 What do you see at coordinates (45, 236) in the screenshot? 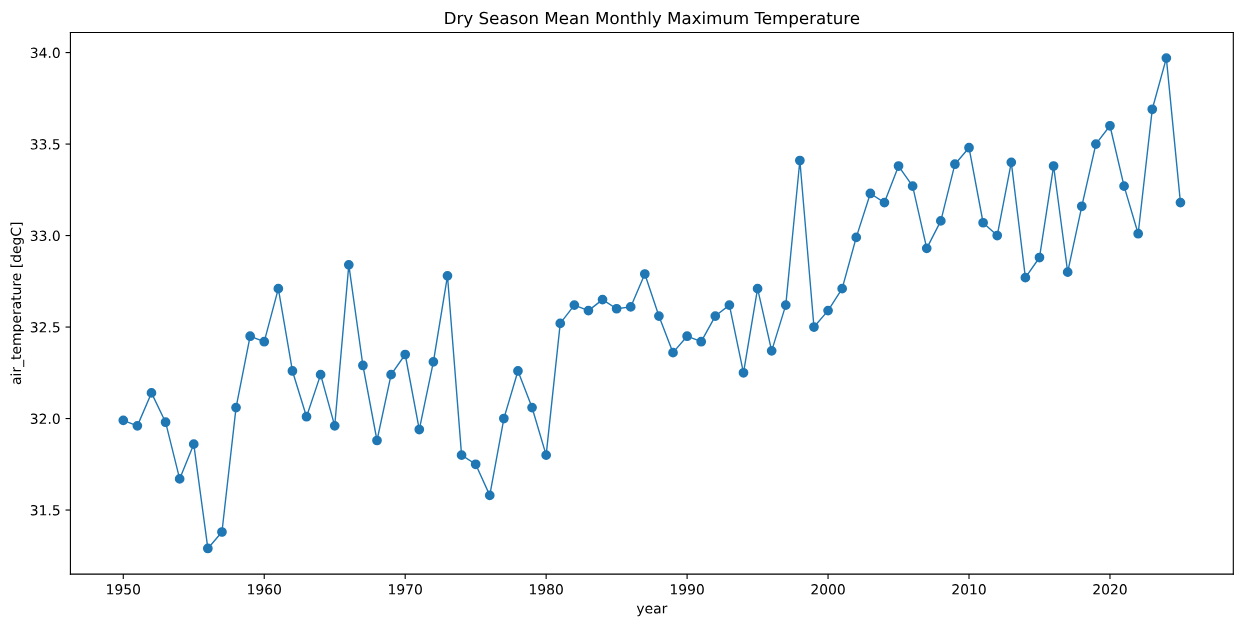
I see `y-tick-label: 33.0` at bounding box center [45, 236].